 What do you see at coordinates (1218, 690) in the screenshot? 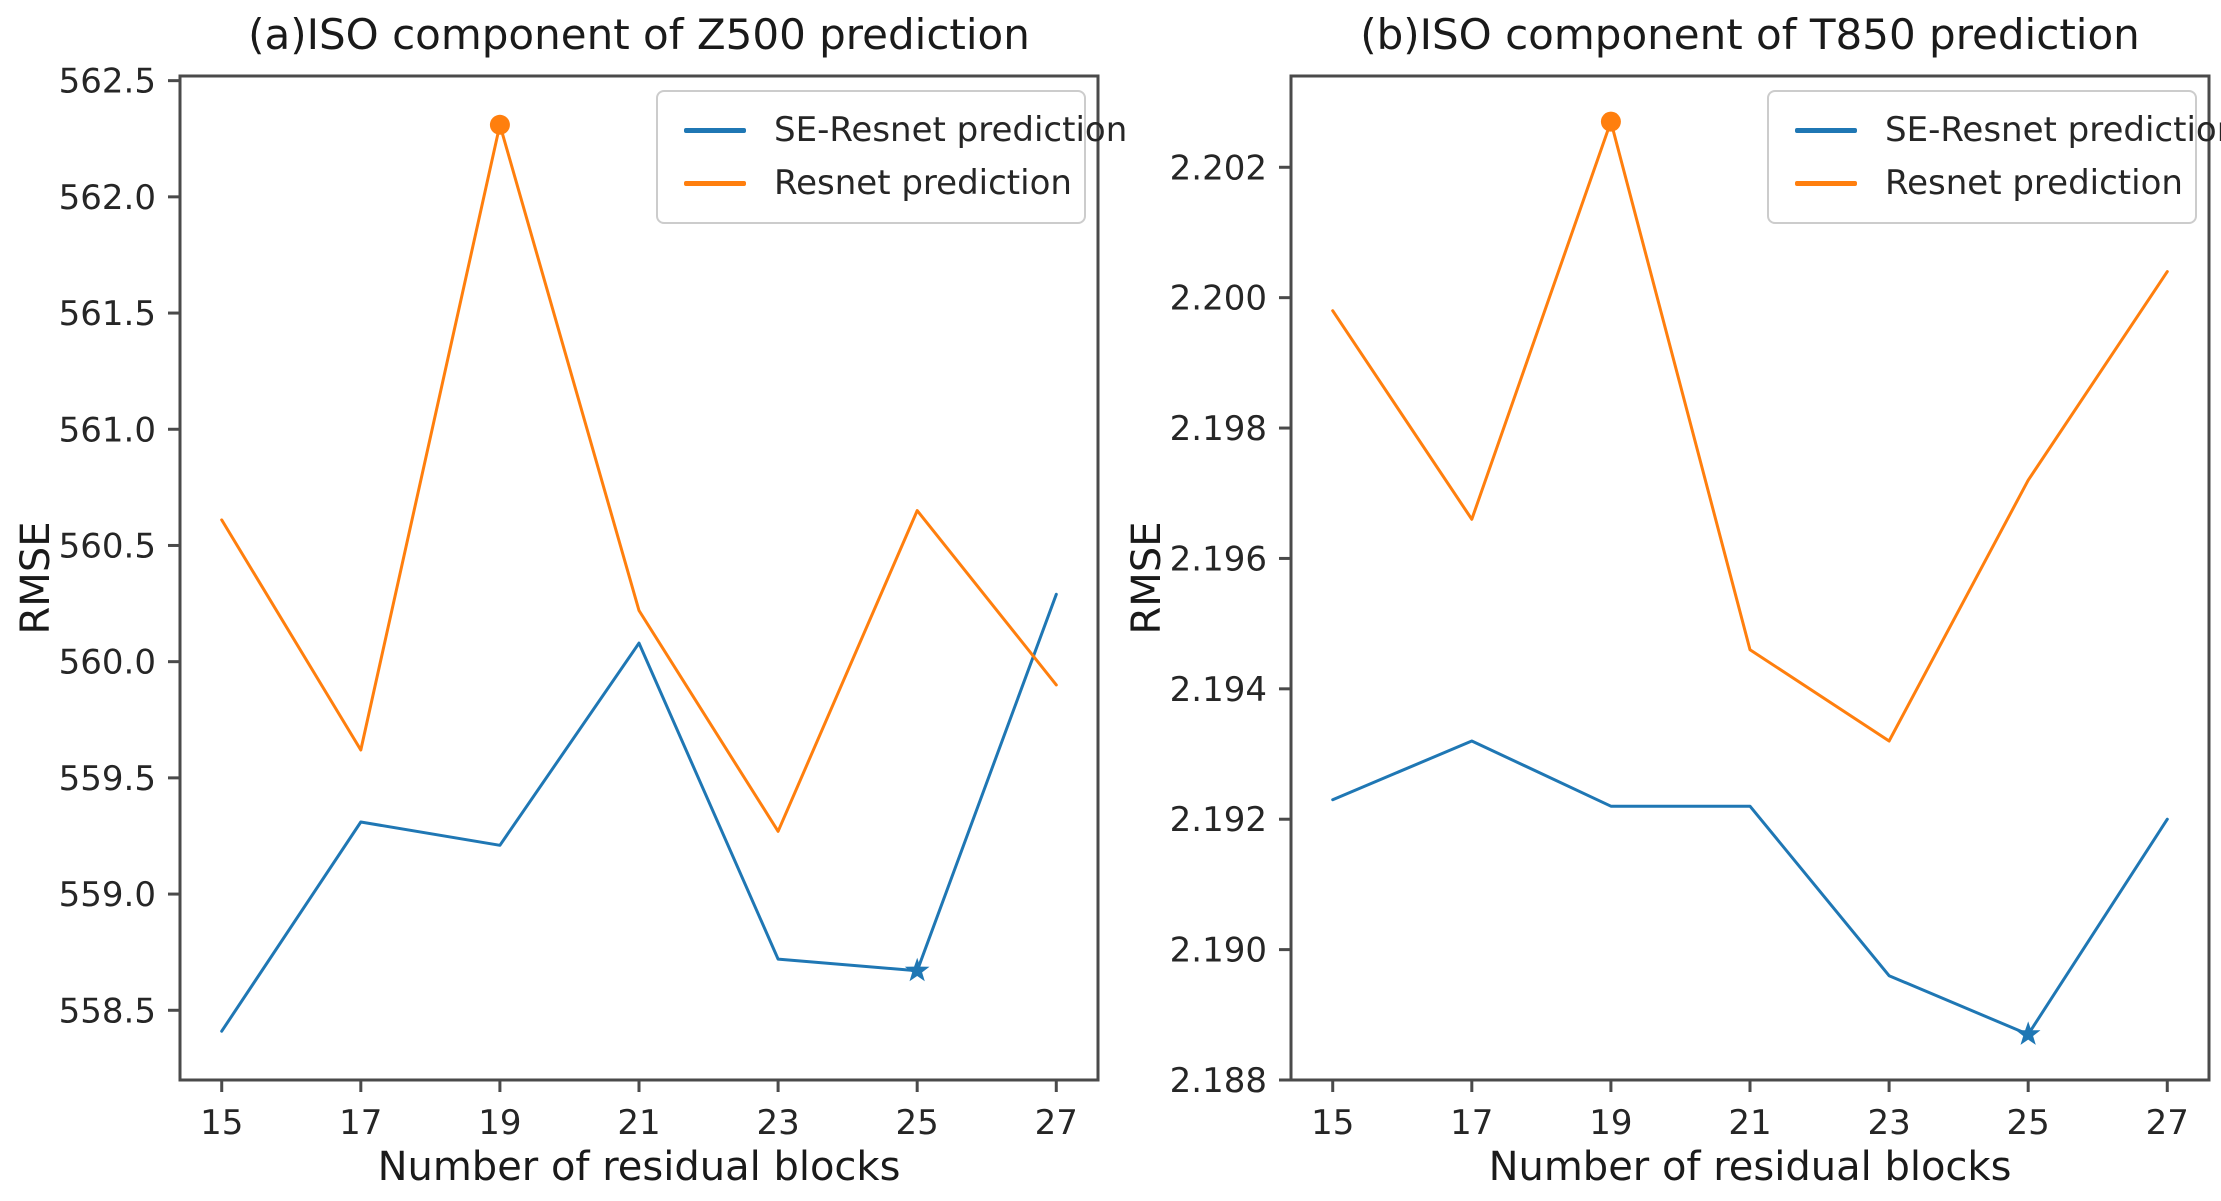
I see `y-tick-label: 2.194` at bounding box center [1218, 690].